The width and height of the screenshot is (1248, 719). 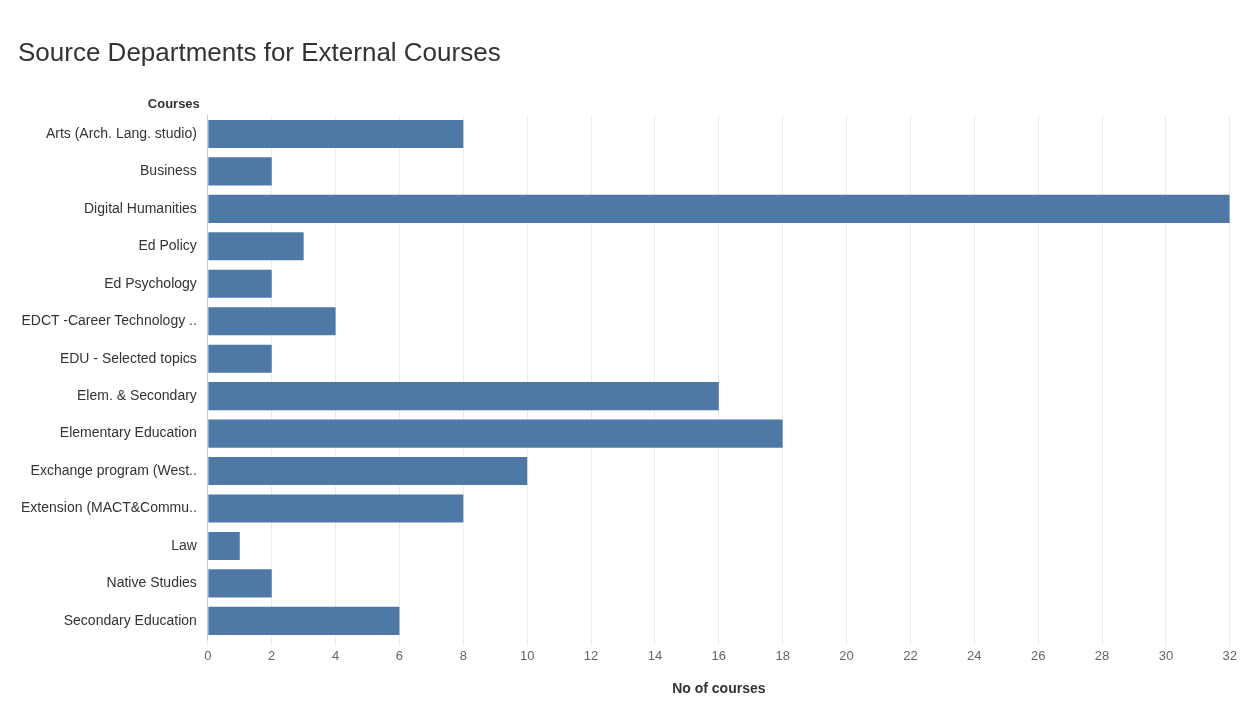 I want to click on x-tick-label: 24, so click(x=974, y=655).